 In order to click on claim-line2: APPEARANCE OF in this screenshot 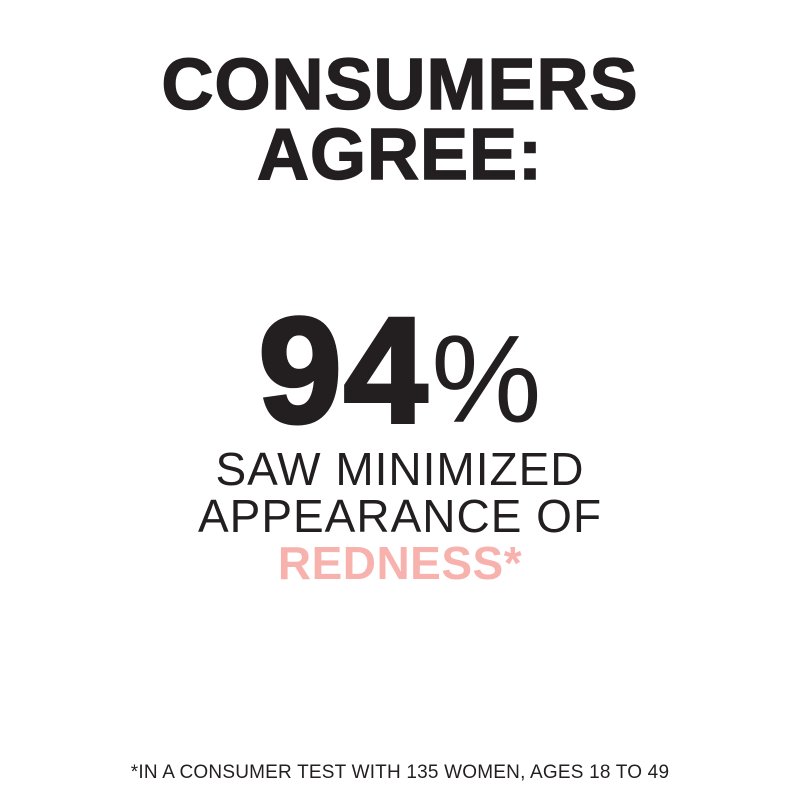, I will do `click(400, 516)`.